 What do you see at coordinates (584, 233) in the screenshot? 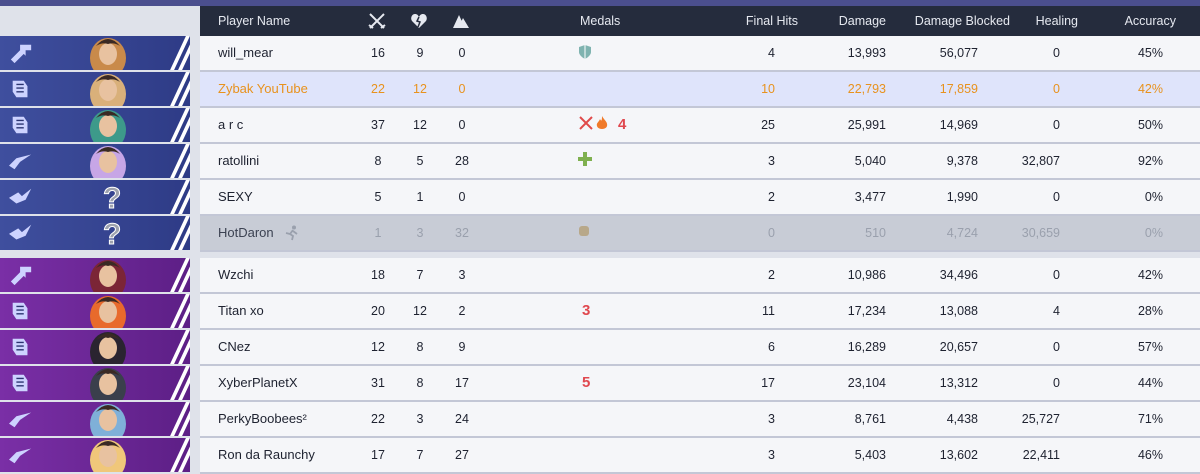
I see `fist-medal-icon` at bounding box center [584, 233].